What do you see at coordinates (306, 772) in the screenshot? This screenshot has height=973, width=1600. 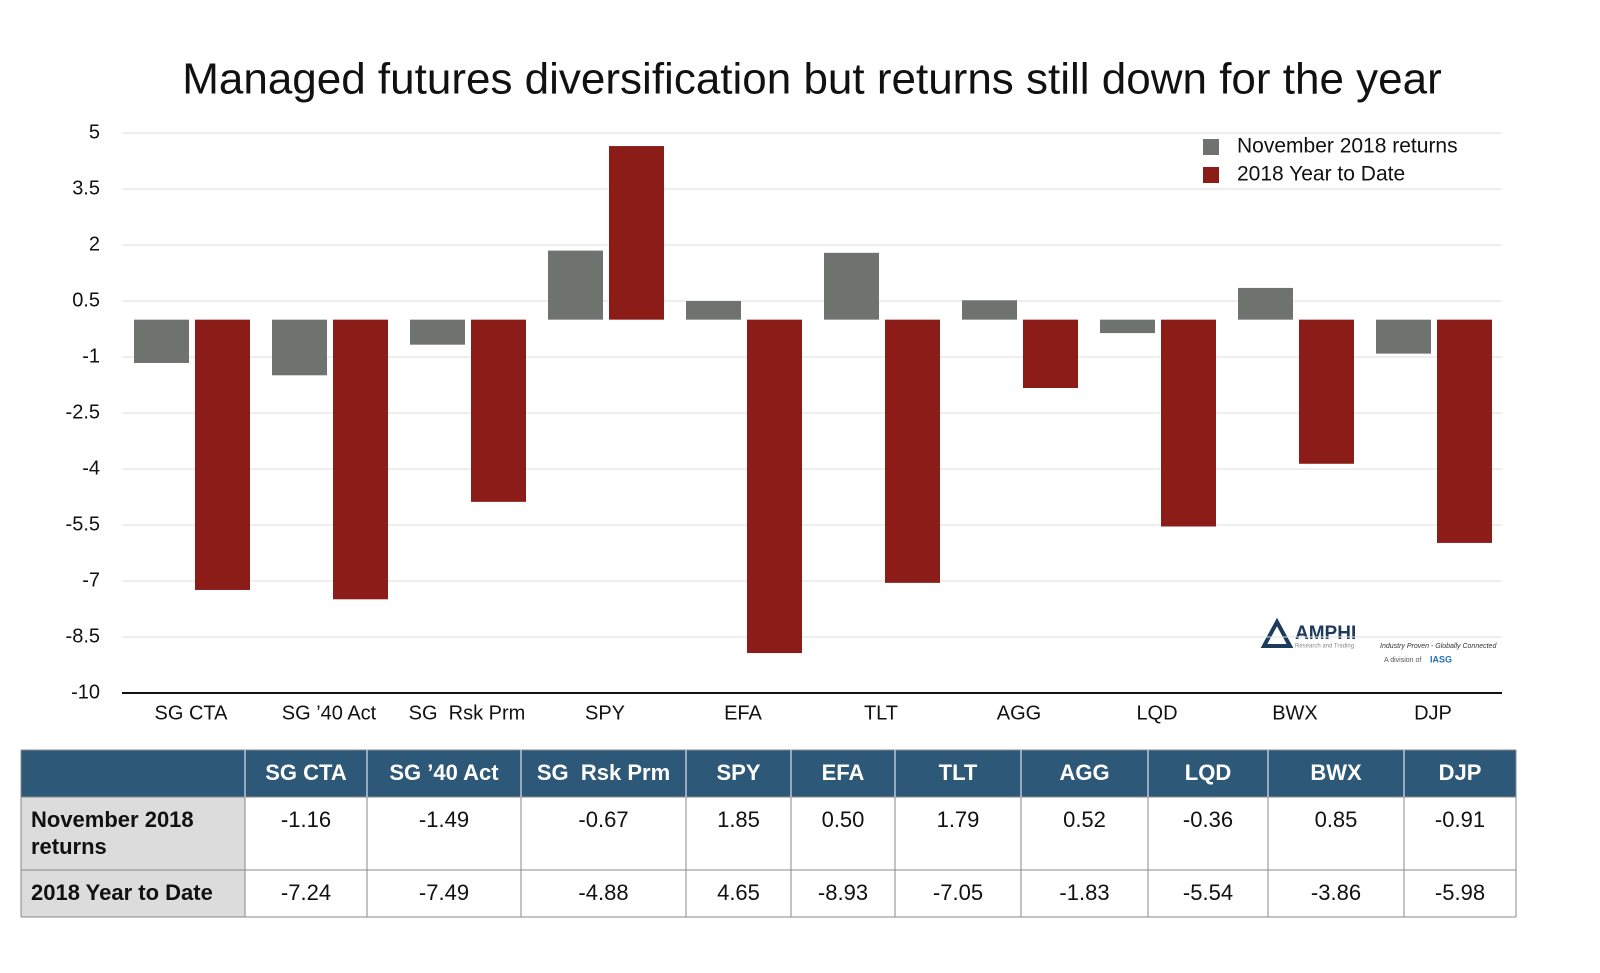 I see `table-header-cell: SG CTA` at bounding box center [306, 772].